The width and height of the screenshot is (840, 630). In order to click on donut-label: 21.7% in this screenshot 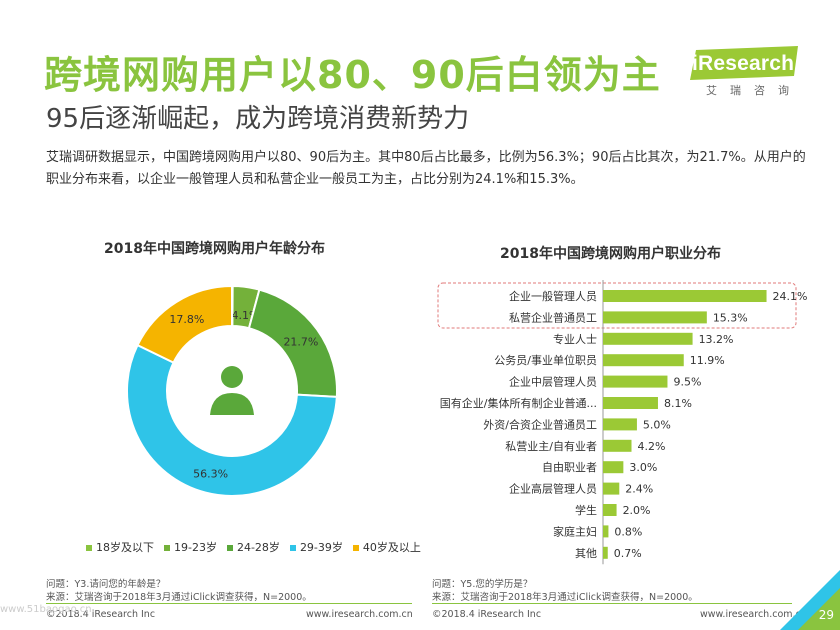, I will do `click(300, 341)`.